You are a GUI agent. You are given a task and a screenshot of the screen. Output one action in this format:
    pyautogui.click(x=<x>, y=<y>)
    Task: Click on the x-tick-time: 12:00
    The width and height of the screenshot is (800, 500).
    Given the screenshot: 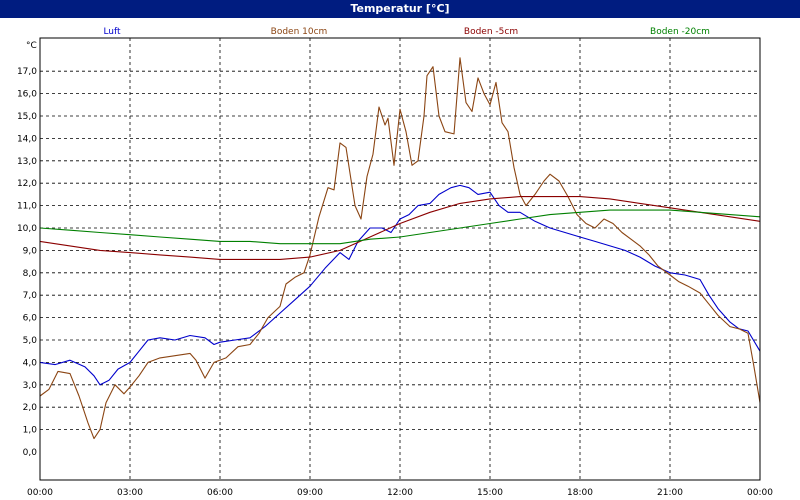 What is the action you would take?
    pyautogui.click(x=400, y=493)
    